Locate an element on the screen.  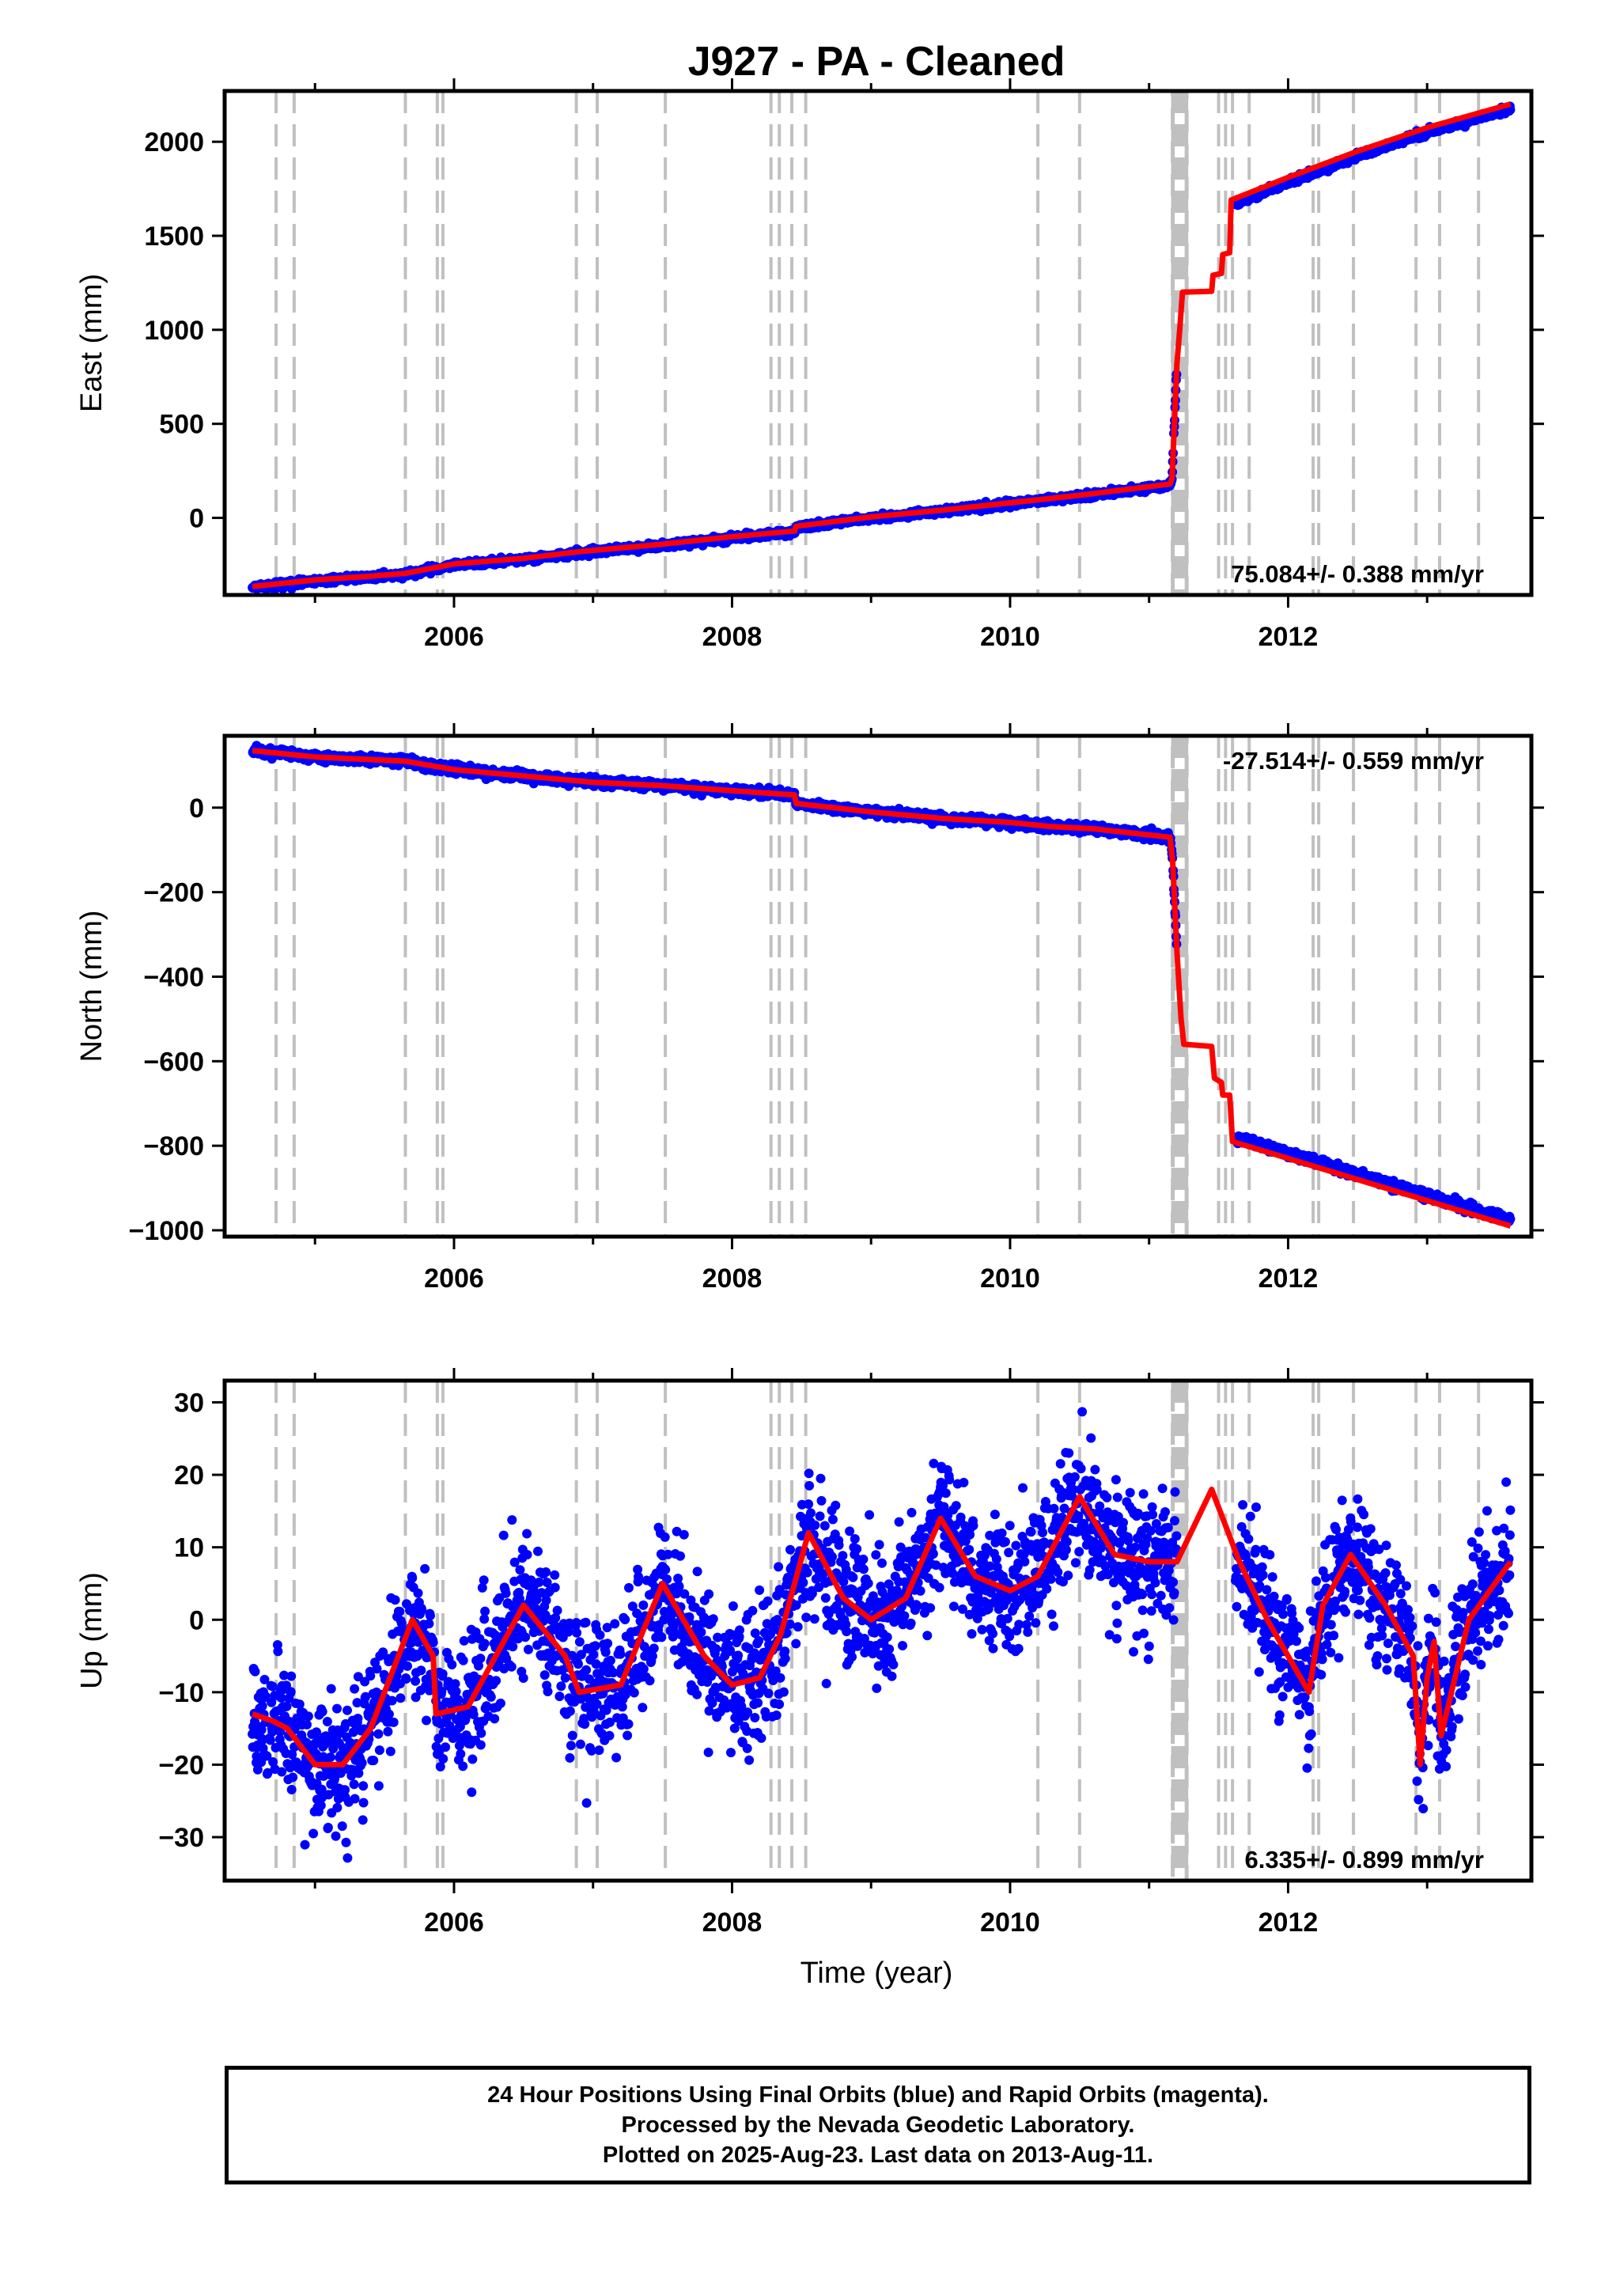
y-tick-label: 1500 is located at coordinates (174, 237).